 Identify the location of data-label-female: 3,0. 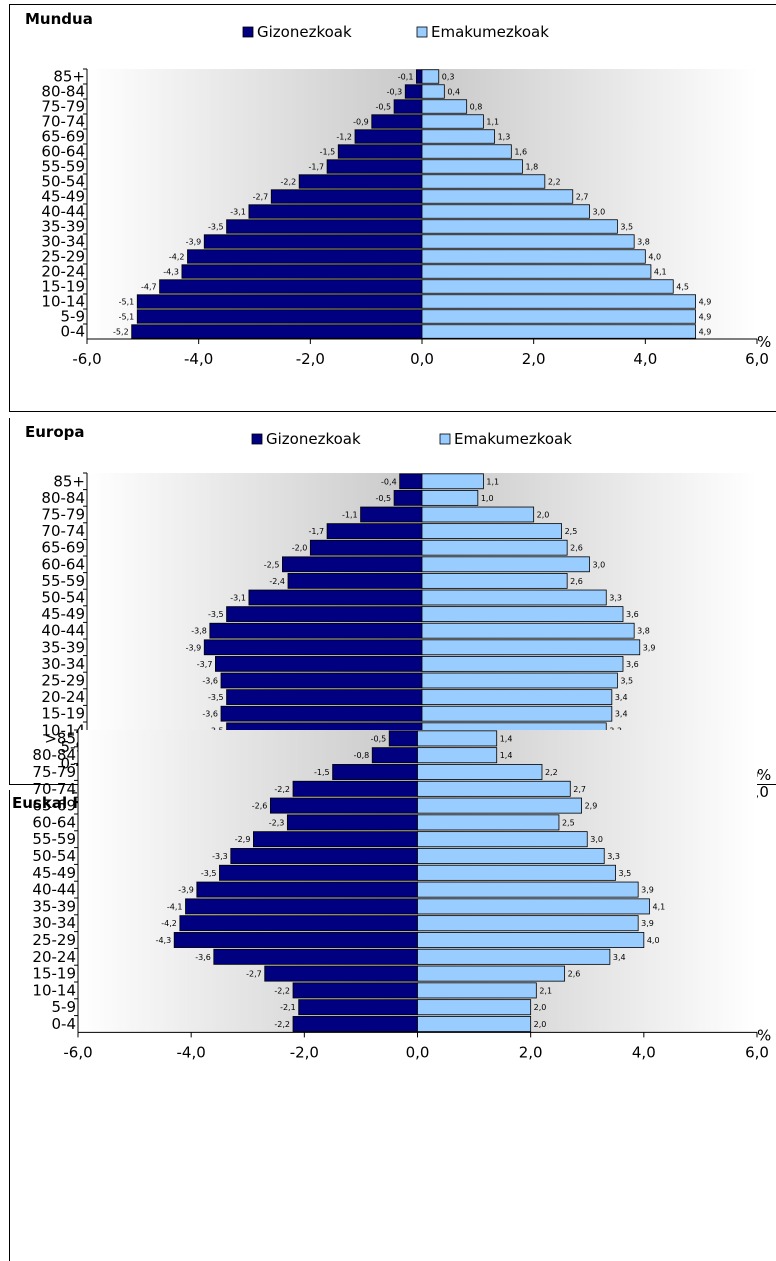
(596, 839).